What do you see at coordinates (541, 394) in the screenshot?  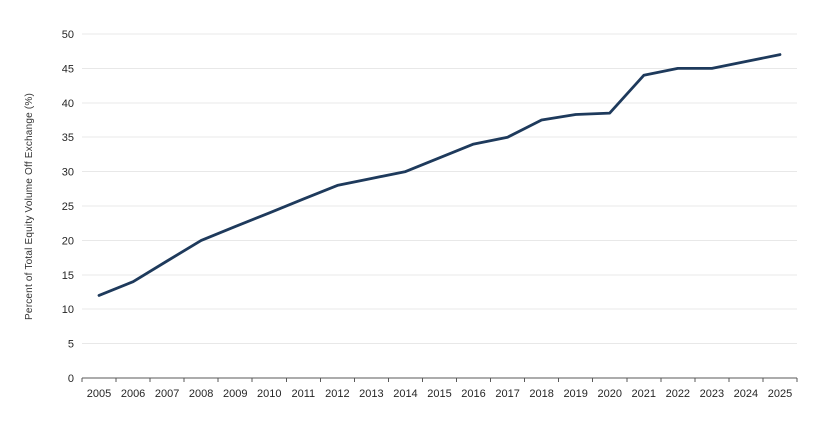 I see `x-tick-label: 2018` at bounding box center [541, 394].